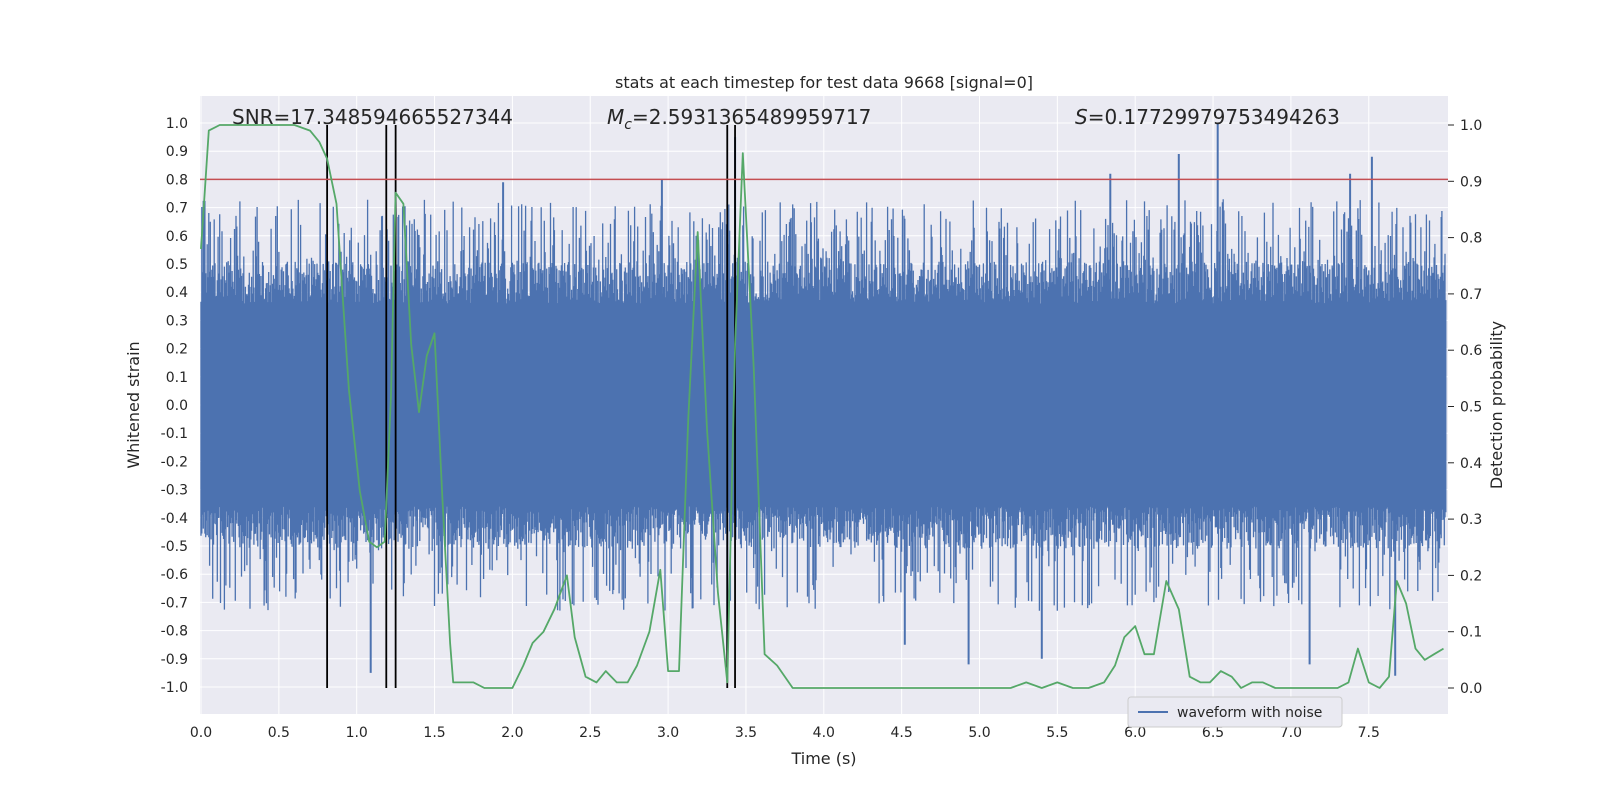 Image resolution: width=1600 pixels, height=800 pixels. I want to click on y-left-tick-label: -0.1, so click(174, 434).